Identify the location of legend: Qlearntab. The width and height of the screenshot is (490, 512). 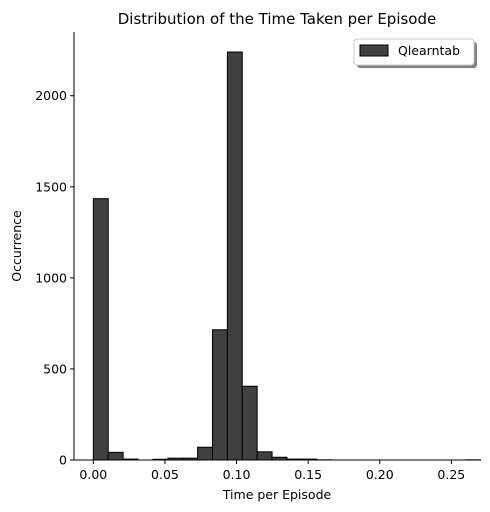
(415, 53).